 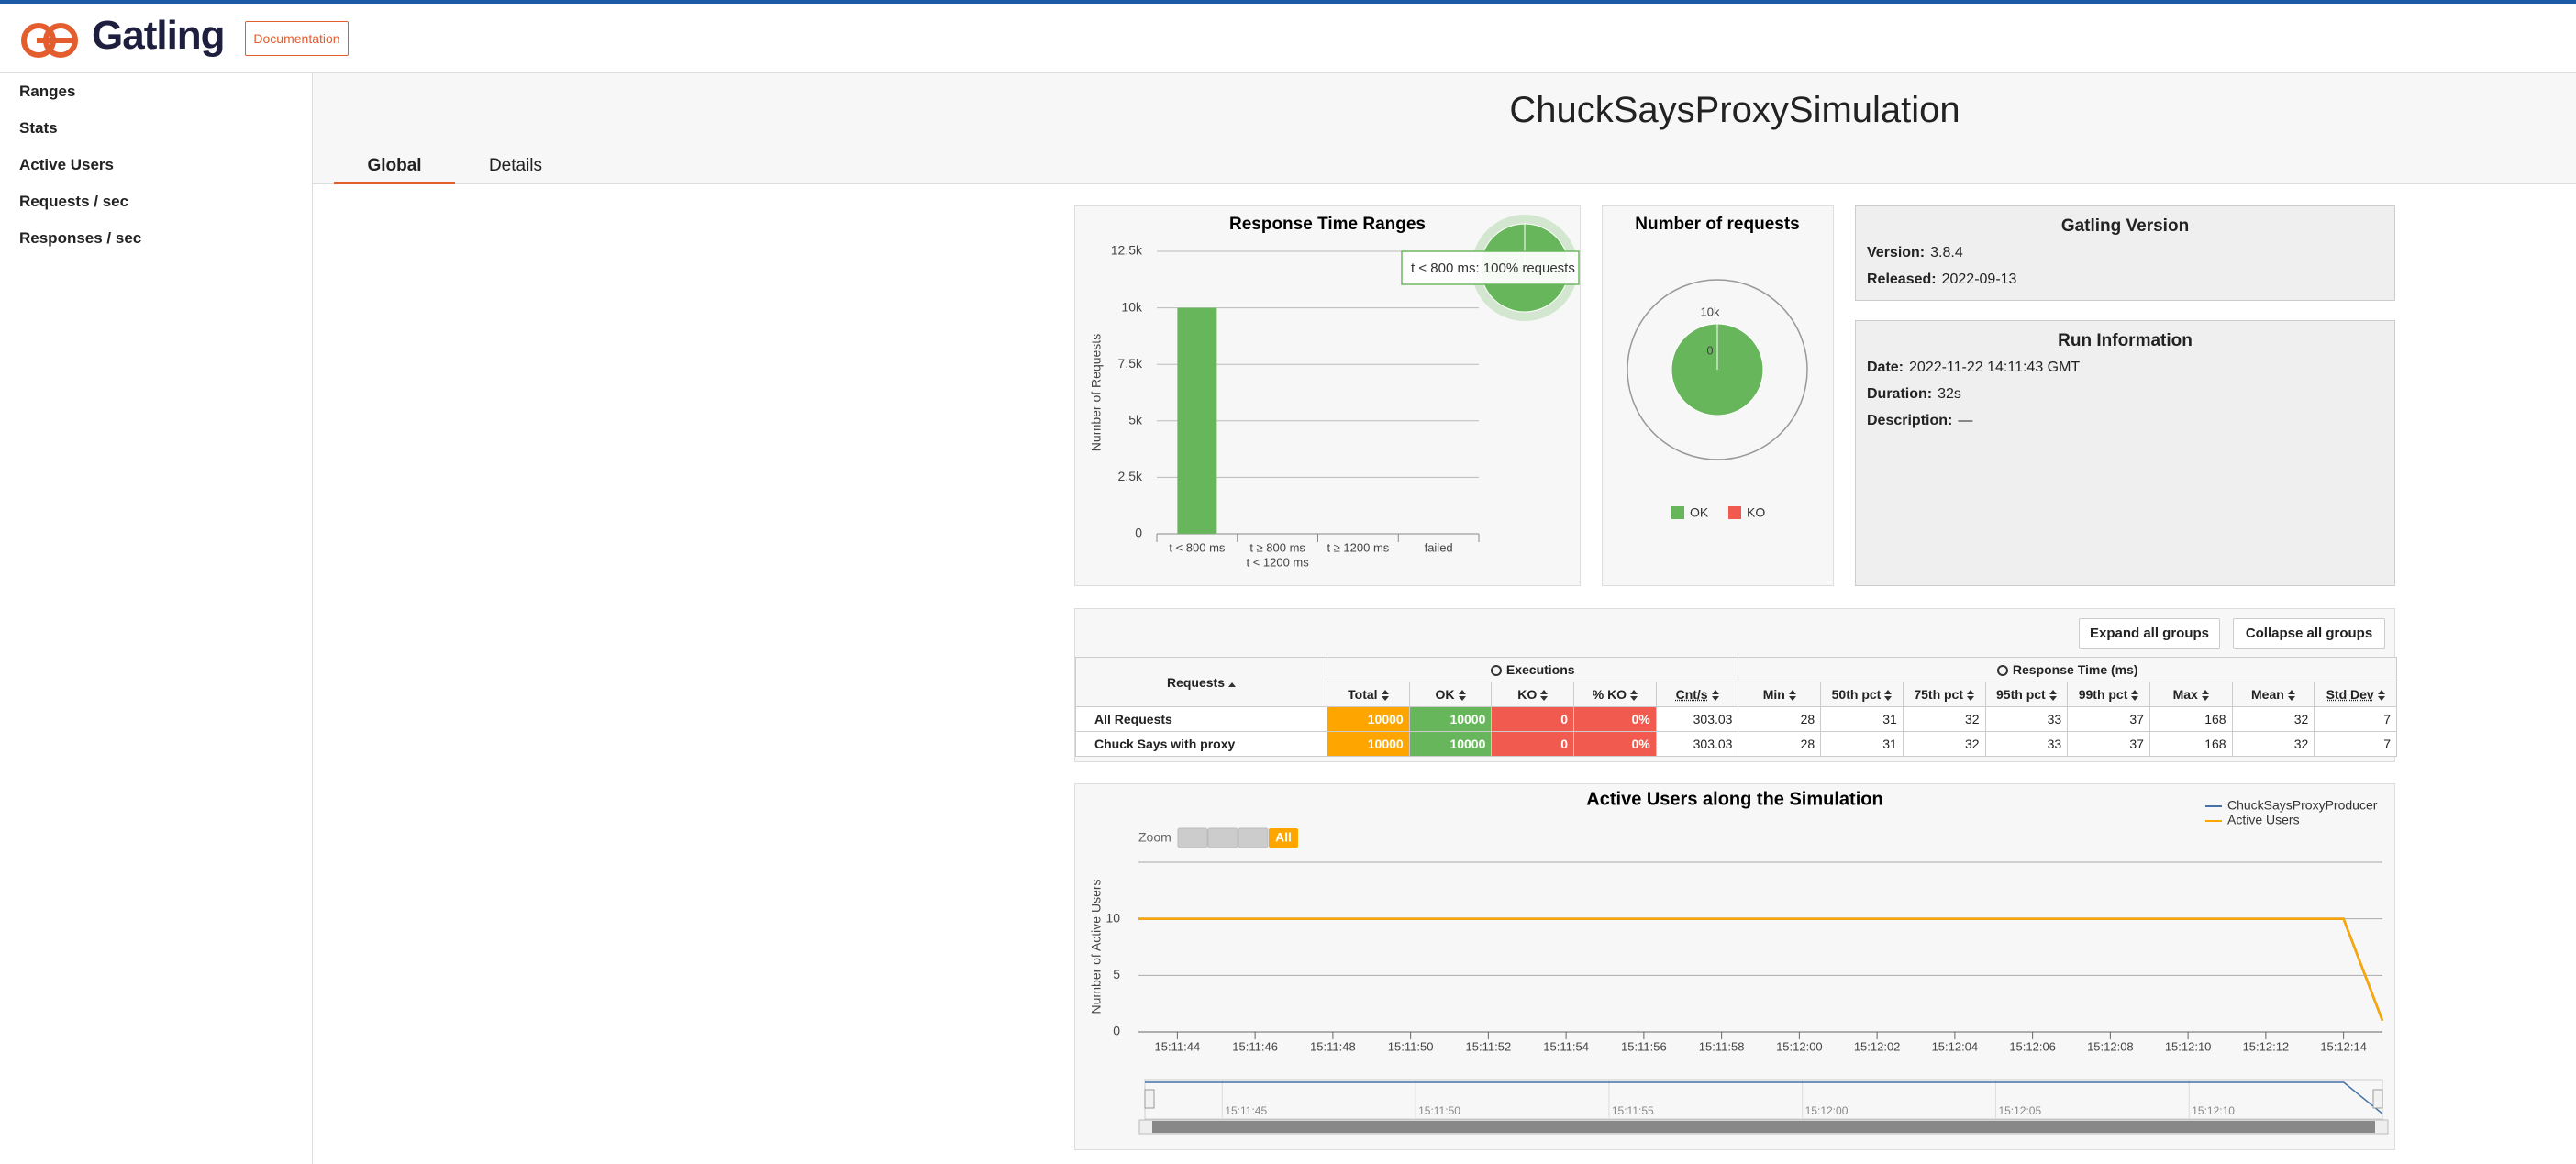 I want to click on group-header: Executions, so click(x=1532, y=669).